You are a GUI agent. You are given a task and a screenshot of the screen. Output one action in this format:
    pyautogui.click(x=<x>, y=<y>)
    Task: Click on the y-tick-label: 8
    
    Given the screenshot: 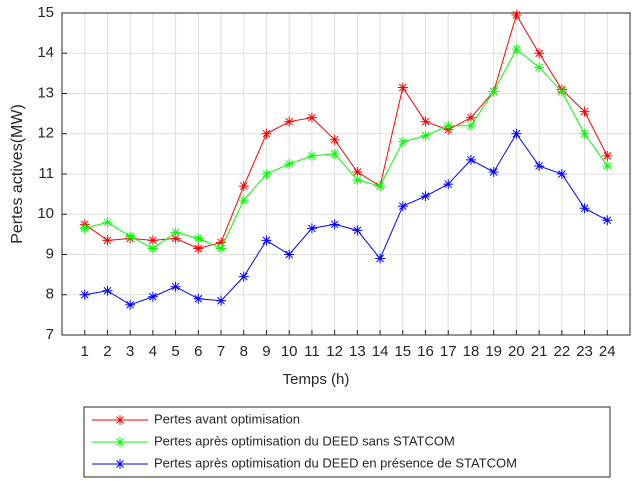 What is the action you would take?
    pyautogui.click(x=50, y=294)
    